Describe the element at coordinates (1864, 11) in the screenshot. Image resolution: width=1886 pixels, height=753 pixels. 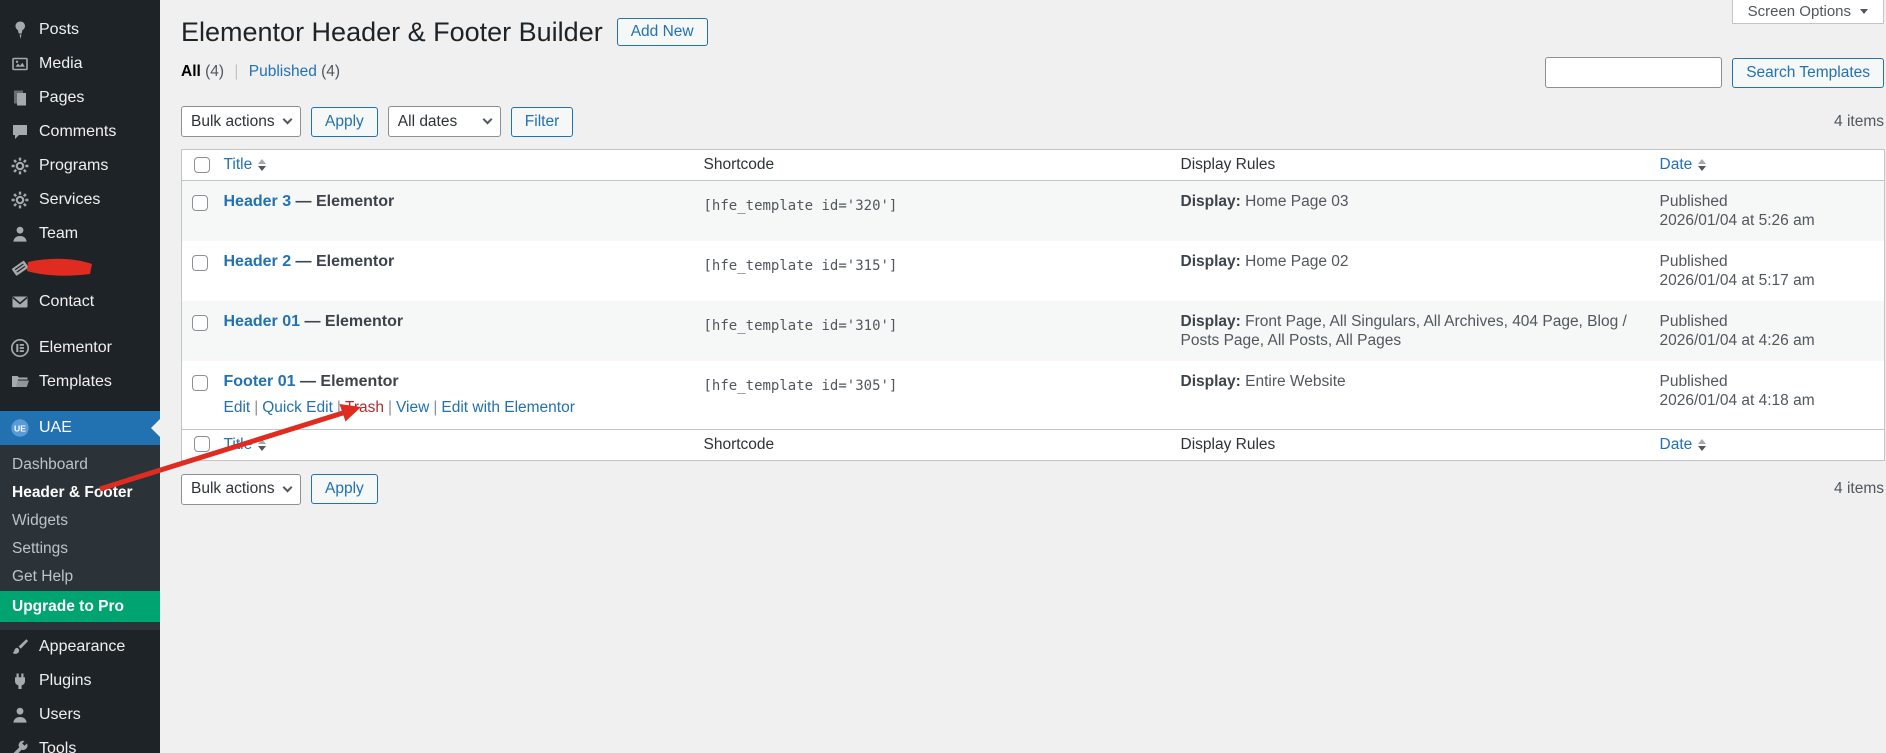
I see `chevron-down-icon` at that location.